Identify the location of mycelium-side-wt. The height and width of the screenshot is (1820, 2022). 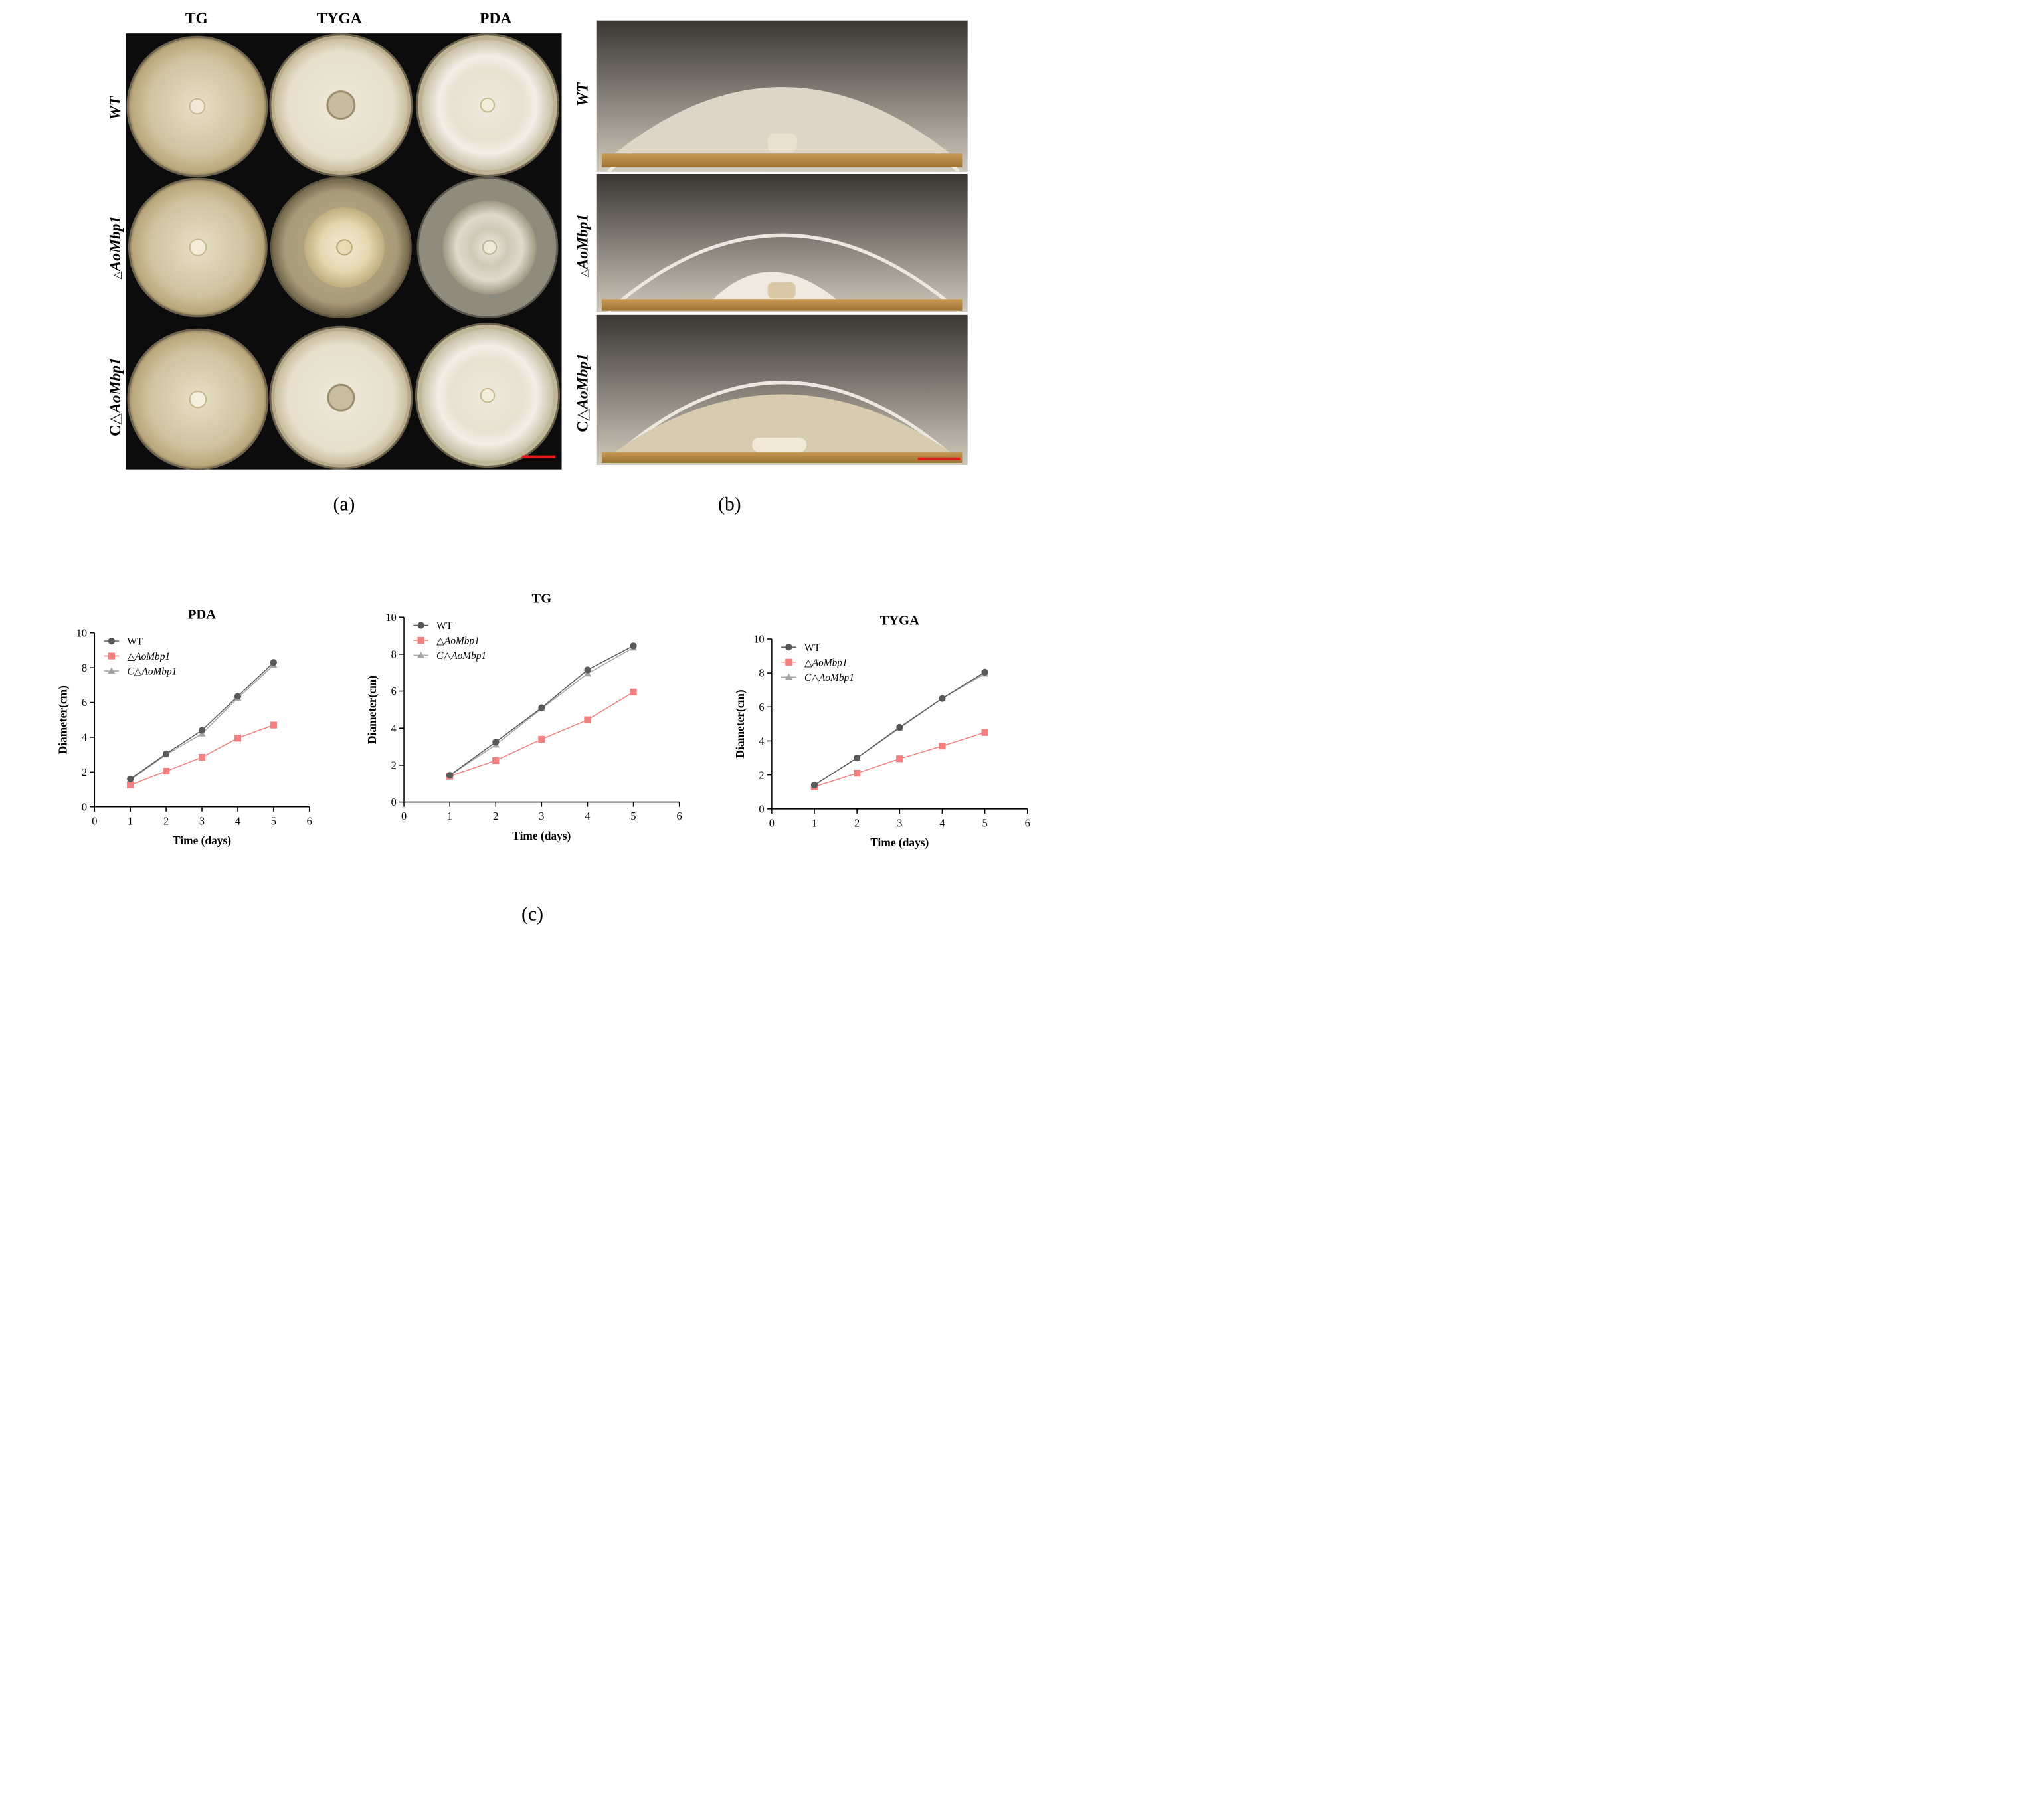
(782, 120).